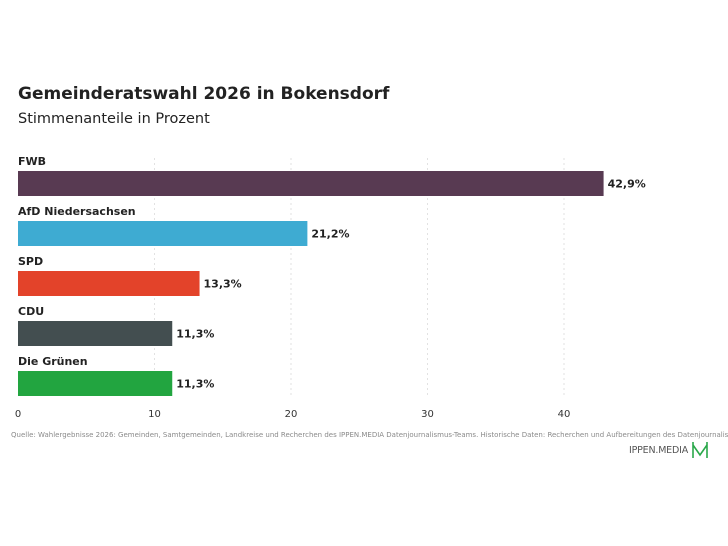  Describe the element at coordinates (53, 361) in the screenshot. I see `category-label: Die Grünen` at that location.